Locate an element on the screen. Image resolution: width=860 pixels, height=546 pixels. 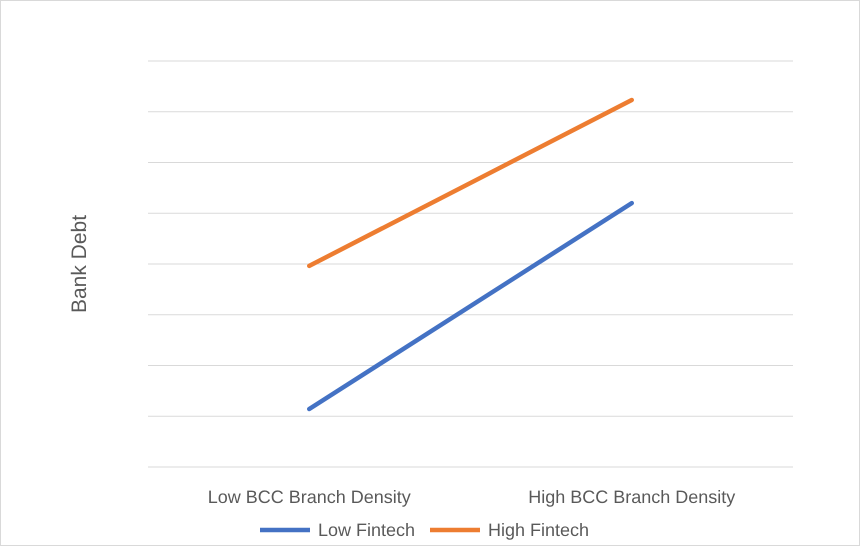
legend-label: High Fintech is located at coordinates (539, 530).